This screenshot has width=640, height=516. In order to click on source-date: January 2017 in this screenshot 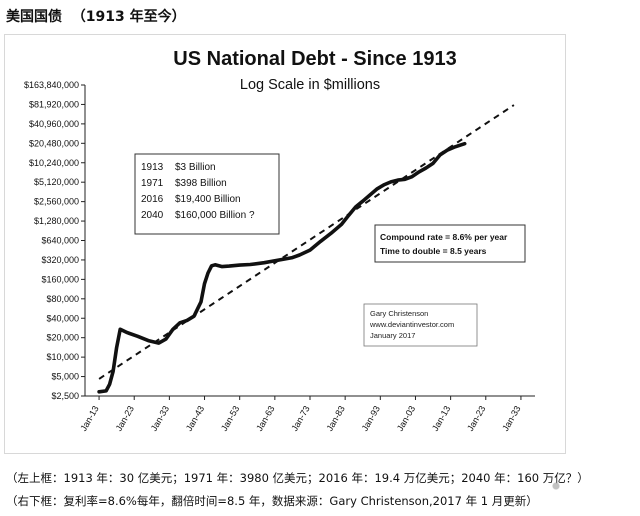, I will do `click(392, 335)`.